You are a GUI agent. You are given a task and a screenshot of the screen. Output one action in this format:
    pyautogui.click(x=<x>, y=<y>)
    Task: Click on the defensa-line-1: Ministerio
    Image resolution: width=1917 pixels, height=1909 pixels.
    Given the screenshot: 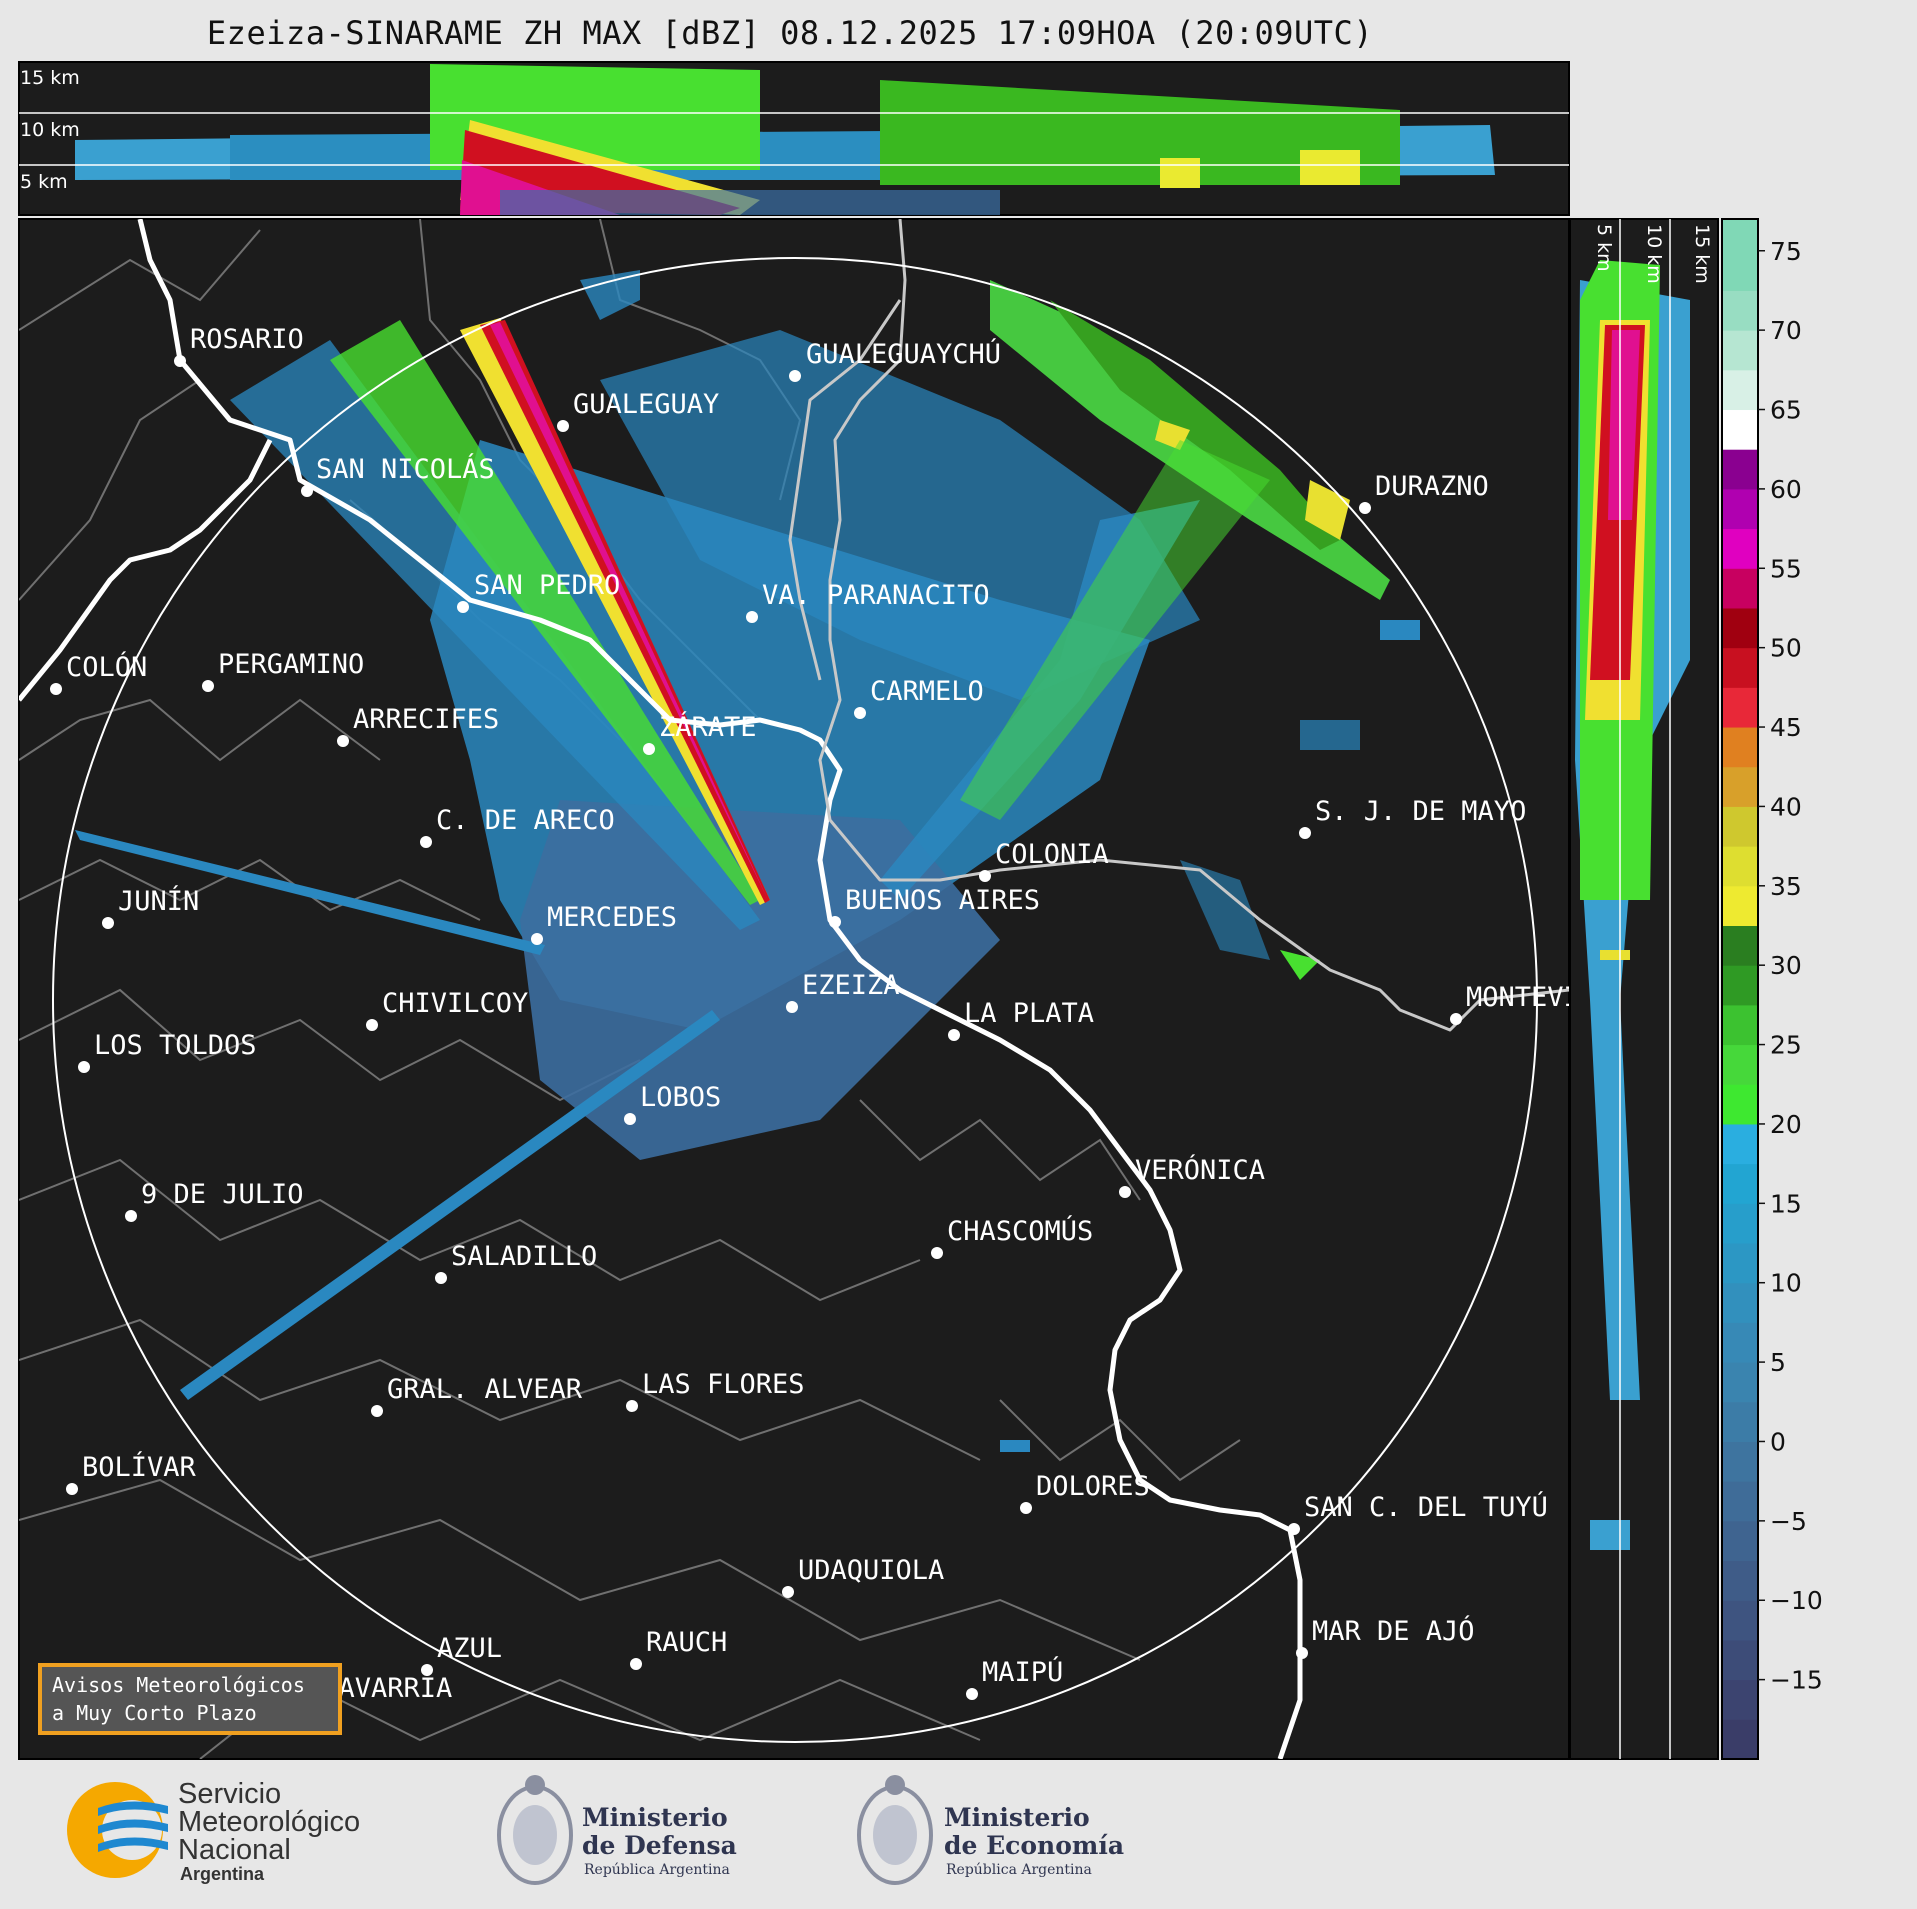 What is the action you would take?
    pyautogui.click(x=655, y=1817)
    